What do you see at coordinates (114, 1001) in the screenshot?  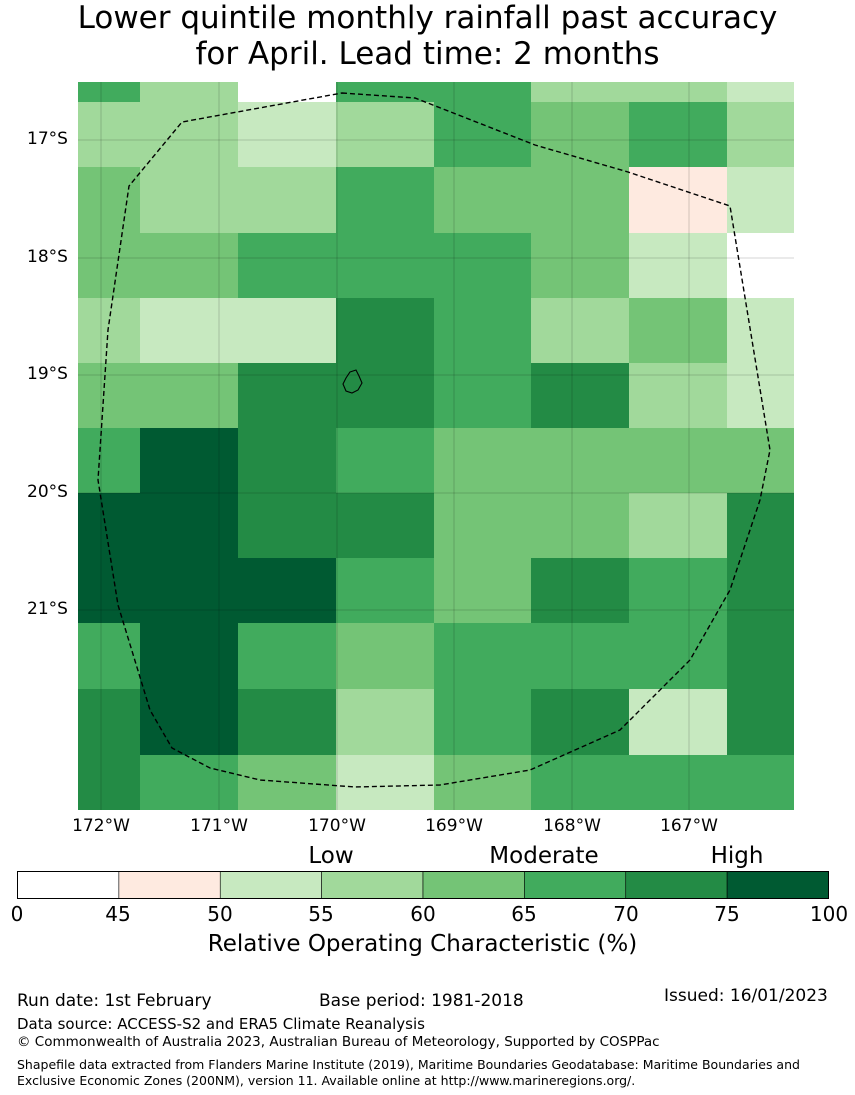 I see `run-date: Run date: 1st February` at bounding box center [114, 1001].